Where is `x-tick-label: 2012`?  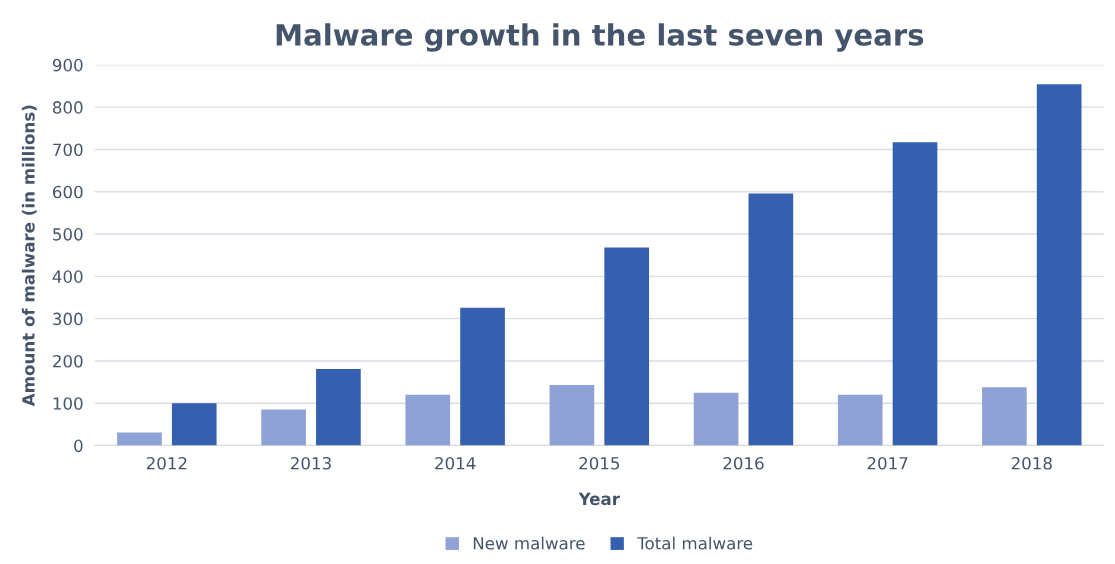
x-tick-label: 2012 is located at coordinates (166, 463).